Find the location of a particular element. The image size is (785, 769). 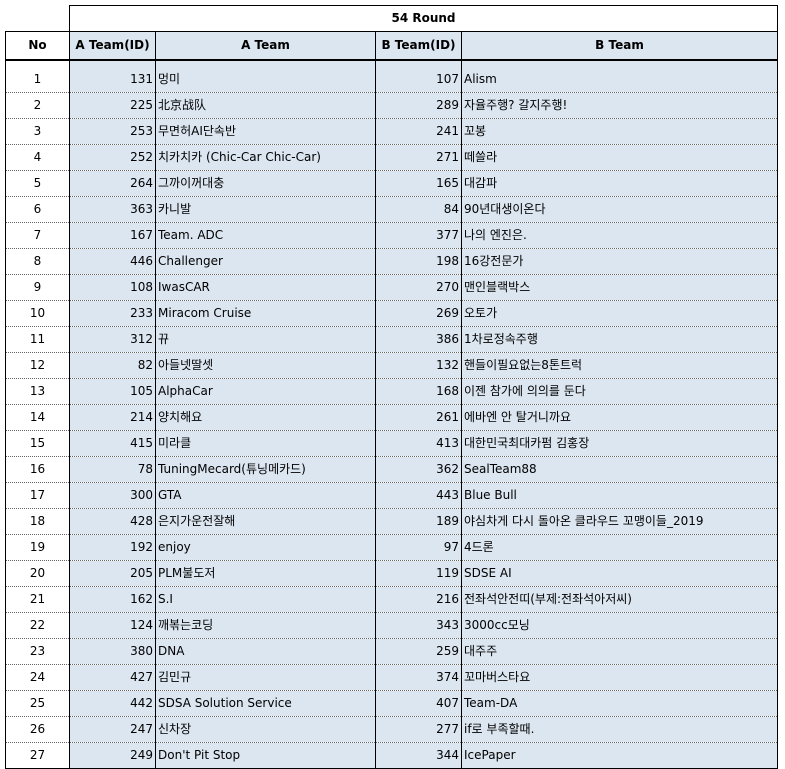

cell-no: 25 is located at coordinates (37, 703).